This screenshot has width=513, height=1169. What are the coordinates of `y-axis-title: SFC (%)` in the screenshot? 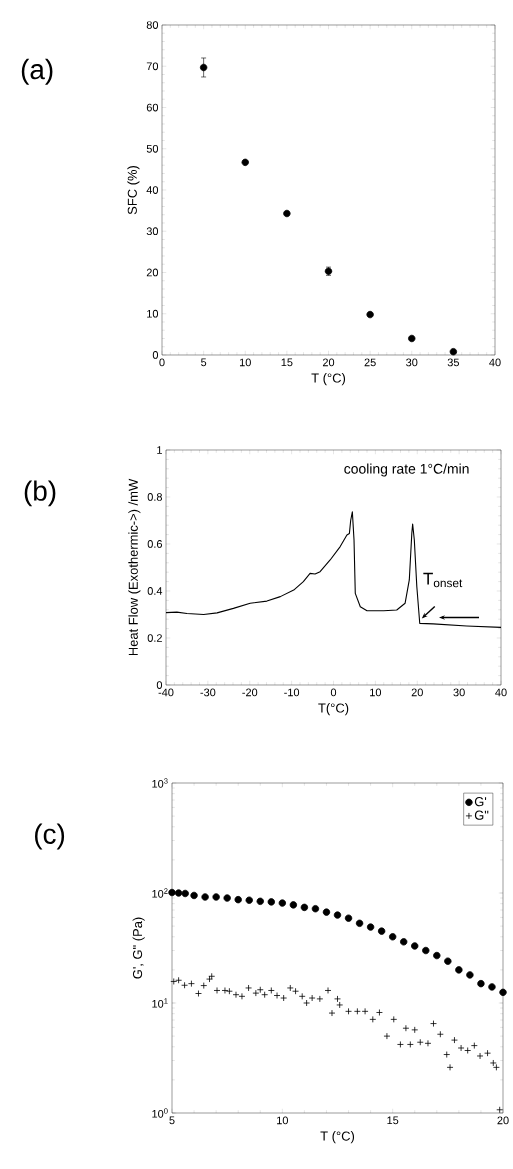 It's located at (133, 190).